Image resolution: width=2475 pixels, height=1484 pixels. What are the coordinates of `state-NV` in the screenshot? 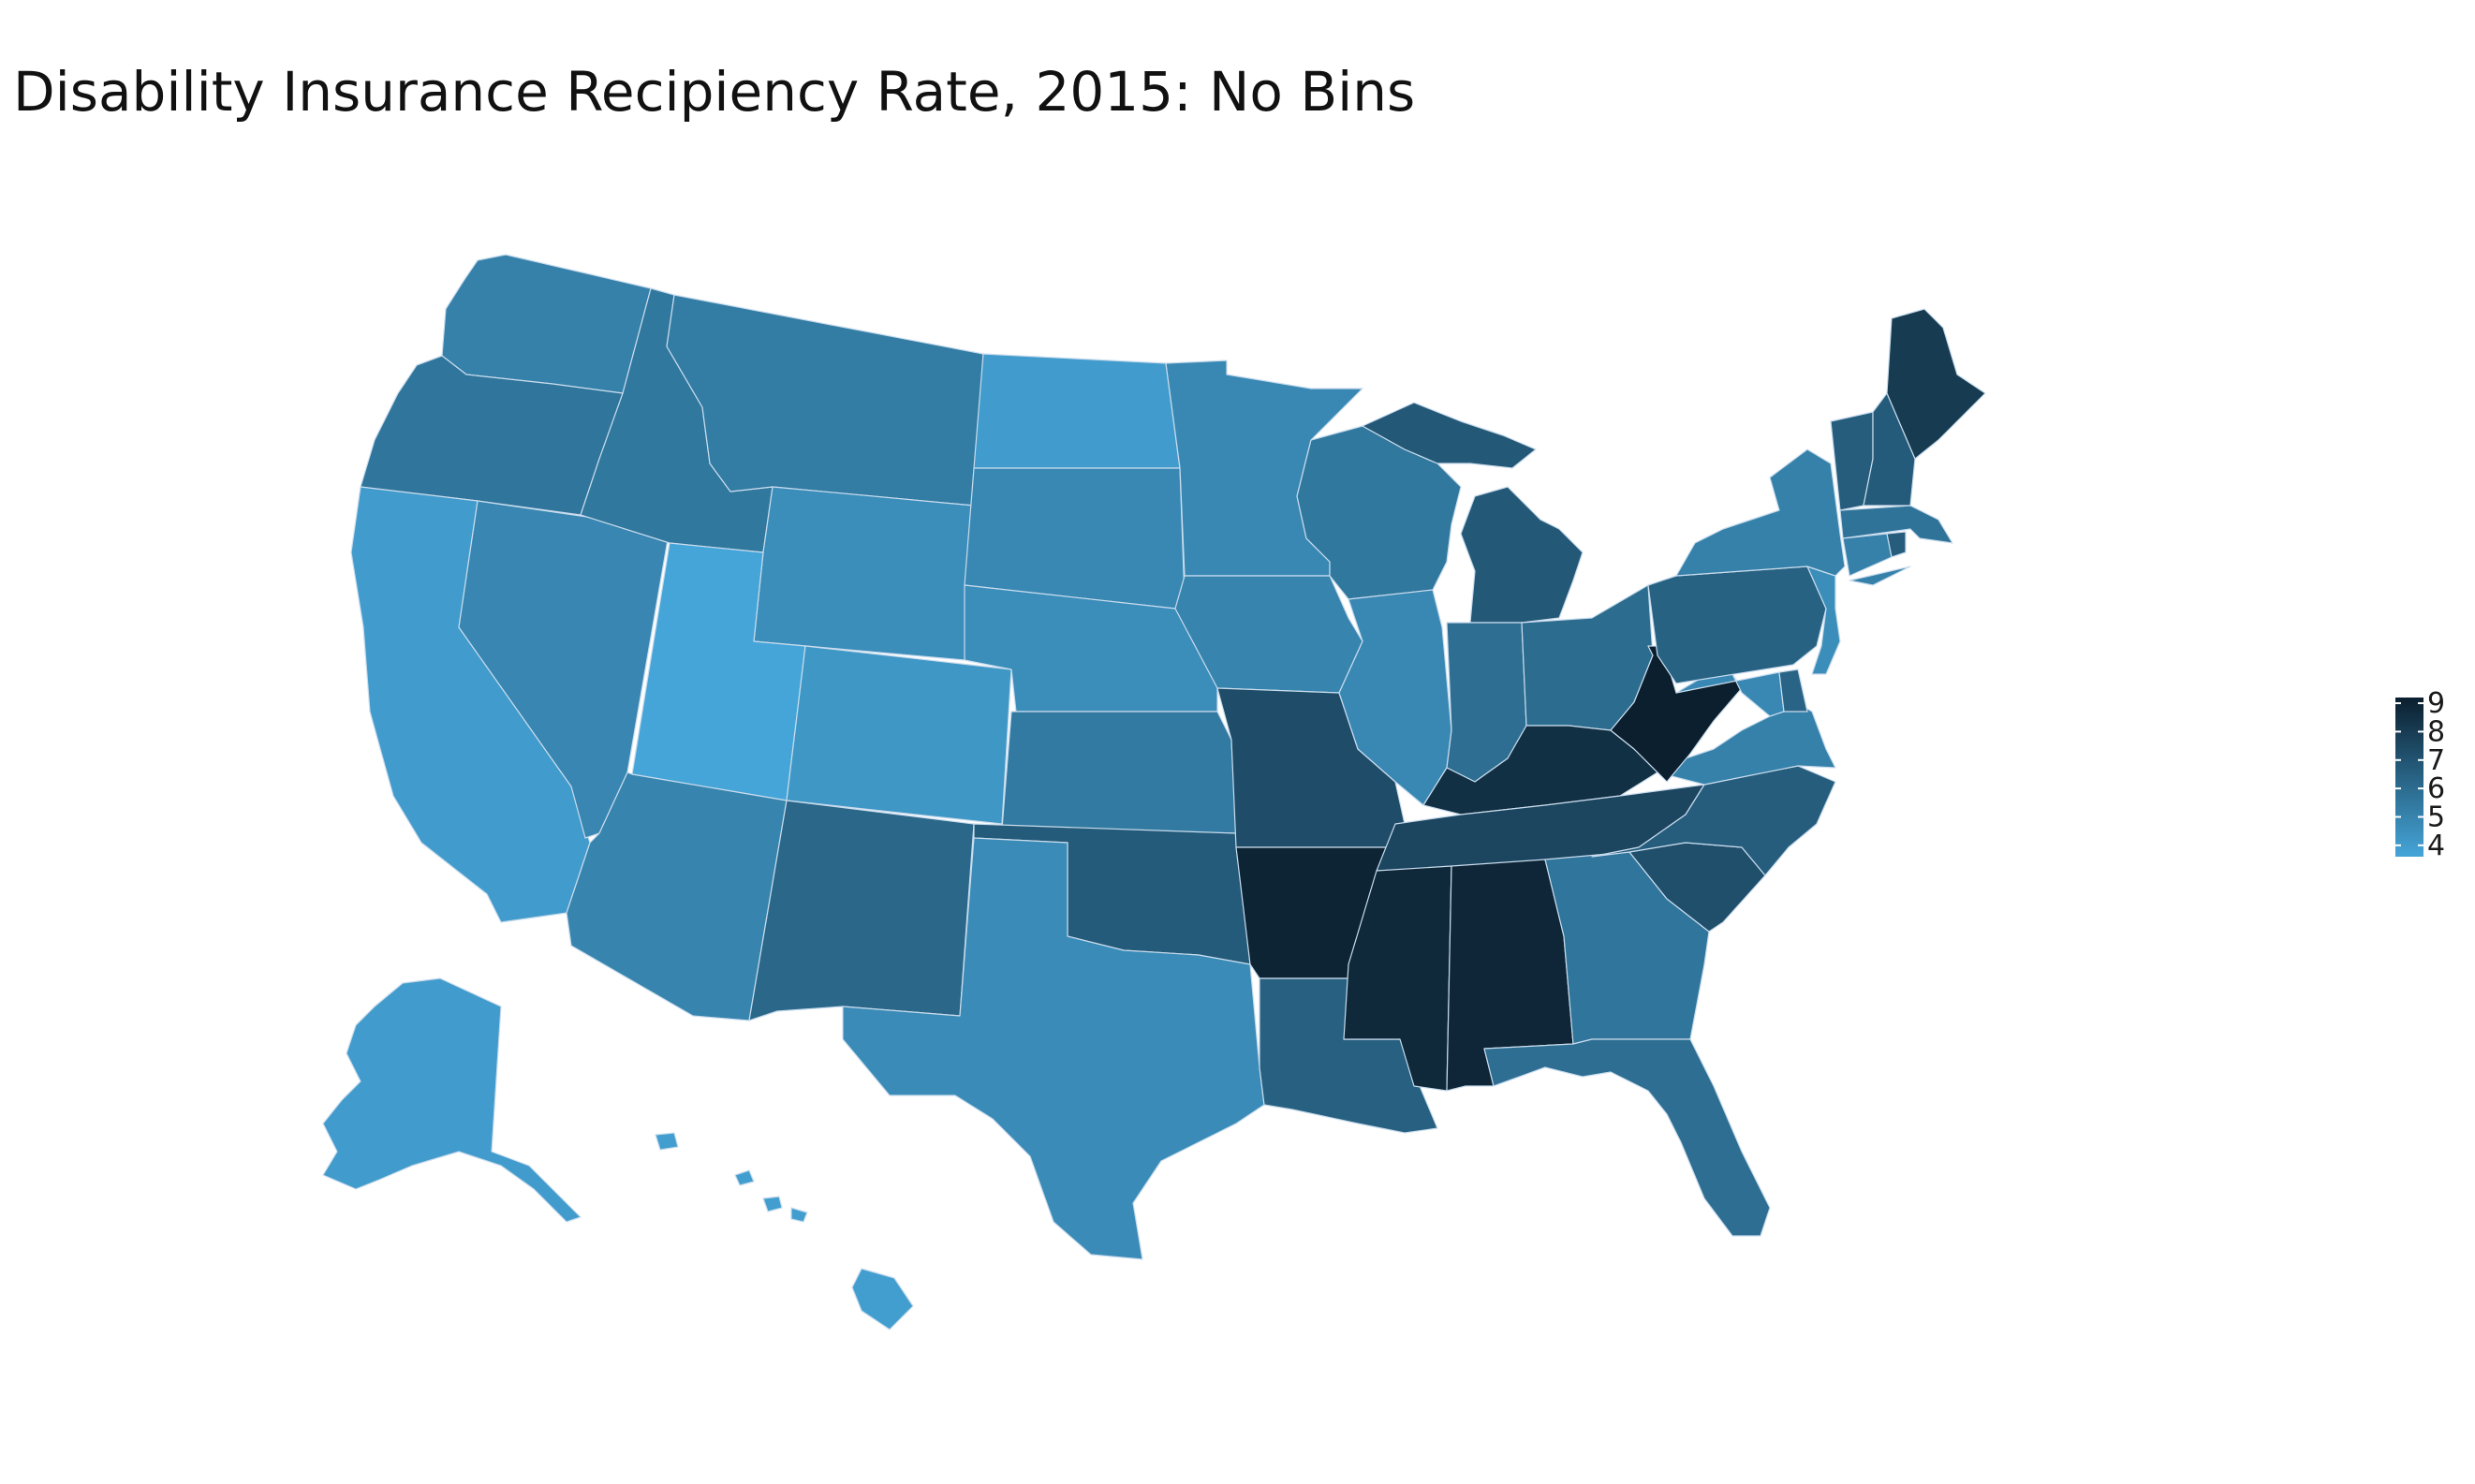 It's located at (564, 669).